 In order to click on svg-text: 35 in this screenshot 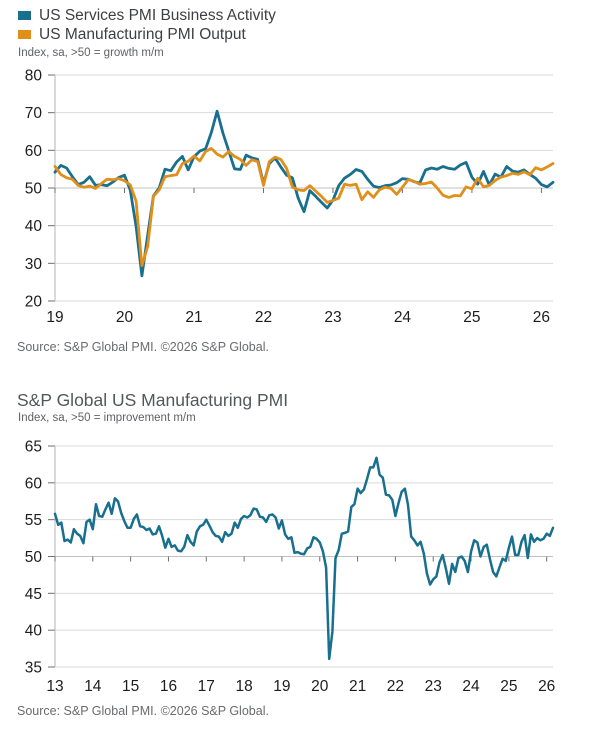, I will do `click(33, 668)`.